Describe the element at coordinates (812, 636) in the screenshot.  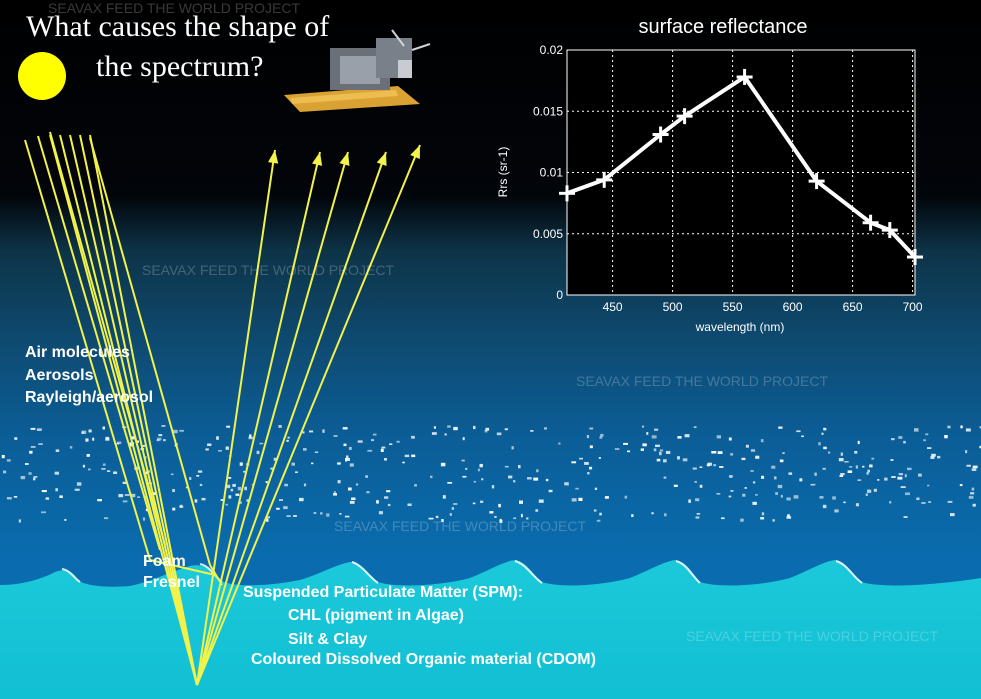
I see `watermark-bottom: SEAVAX FEED THE WORLD PROJECT` at that location.